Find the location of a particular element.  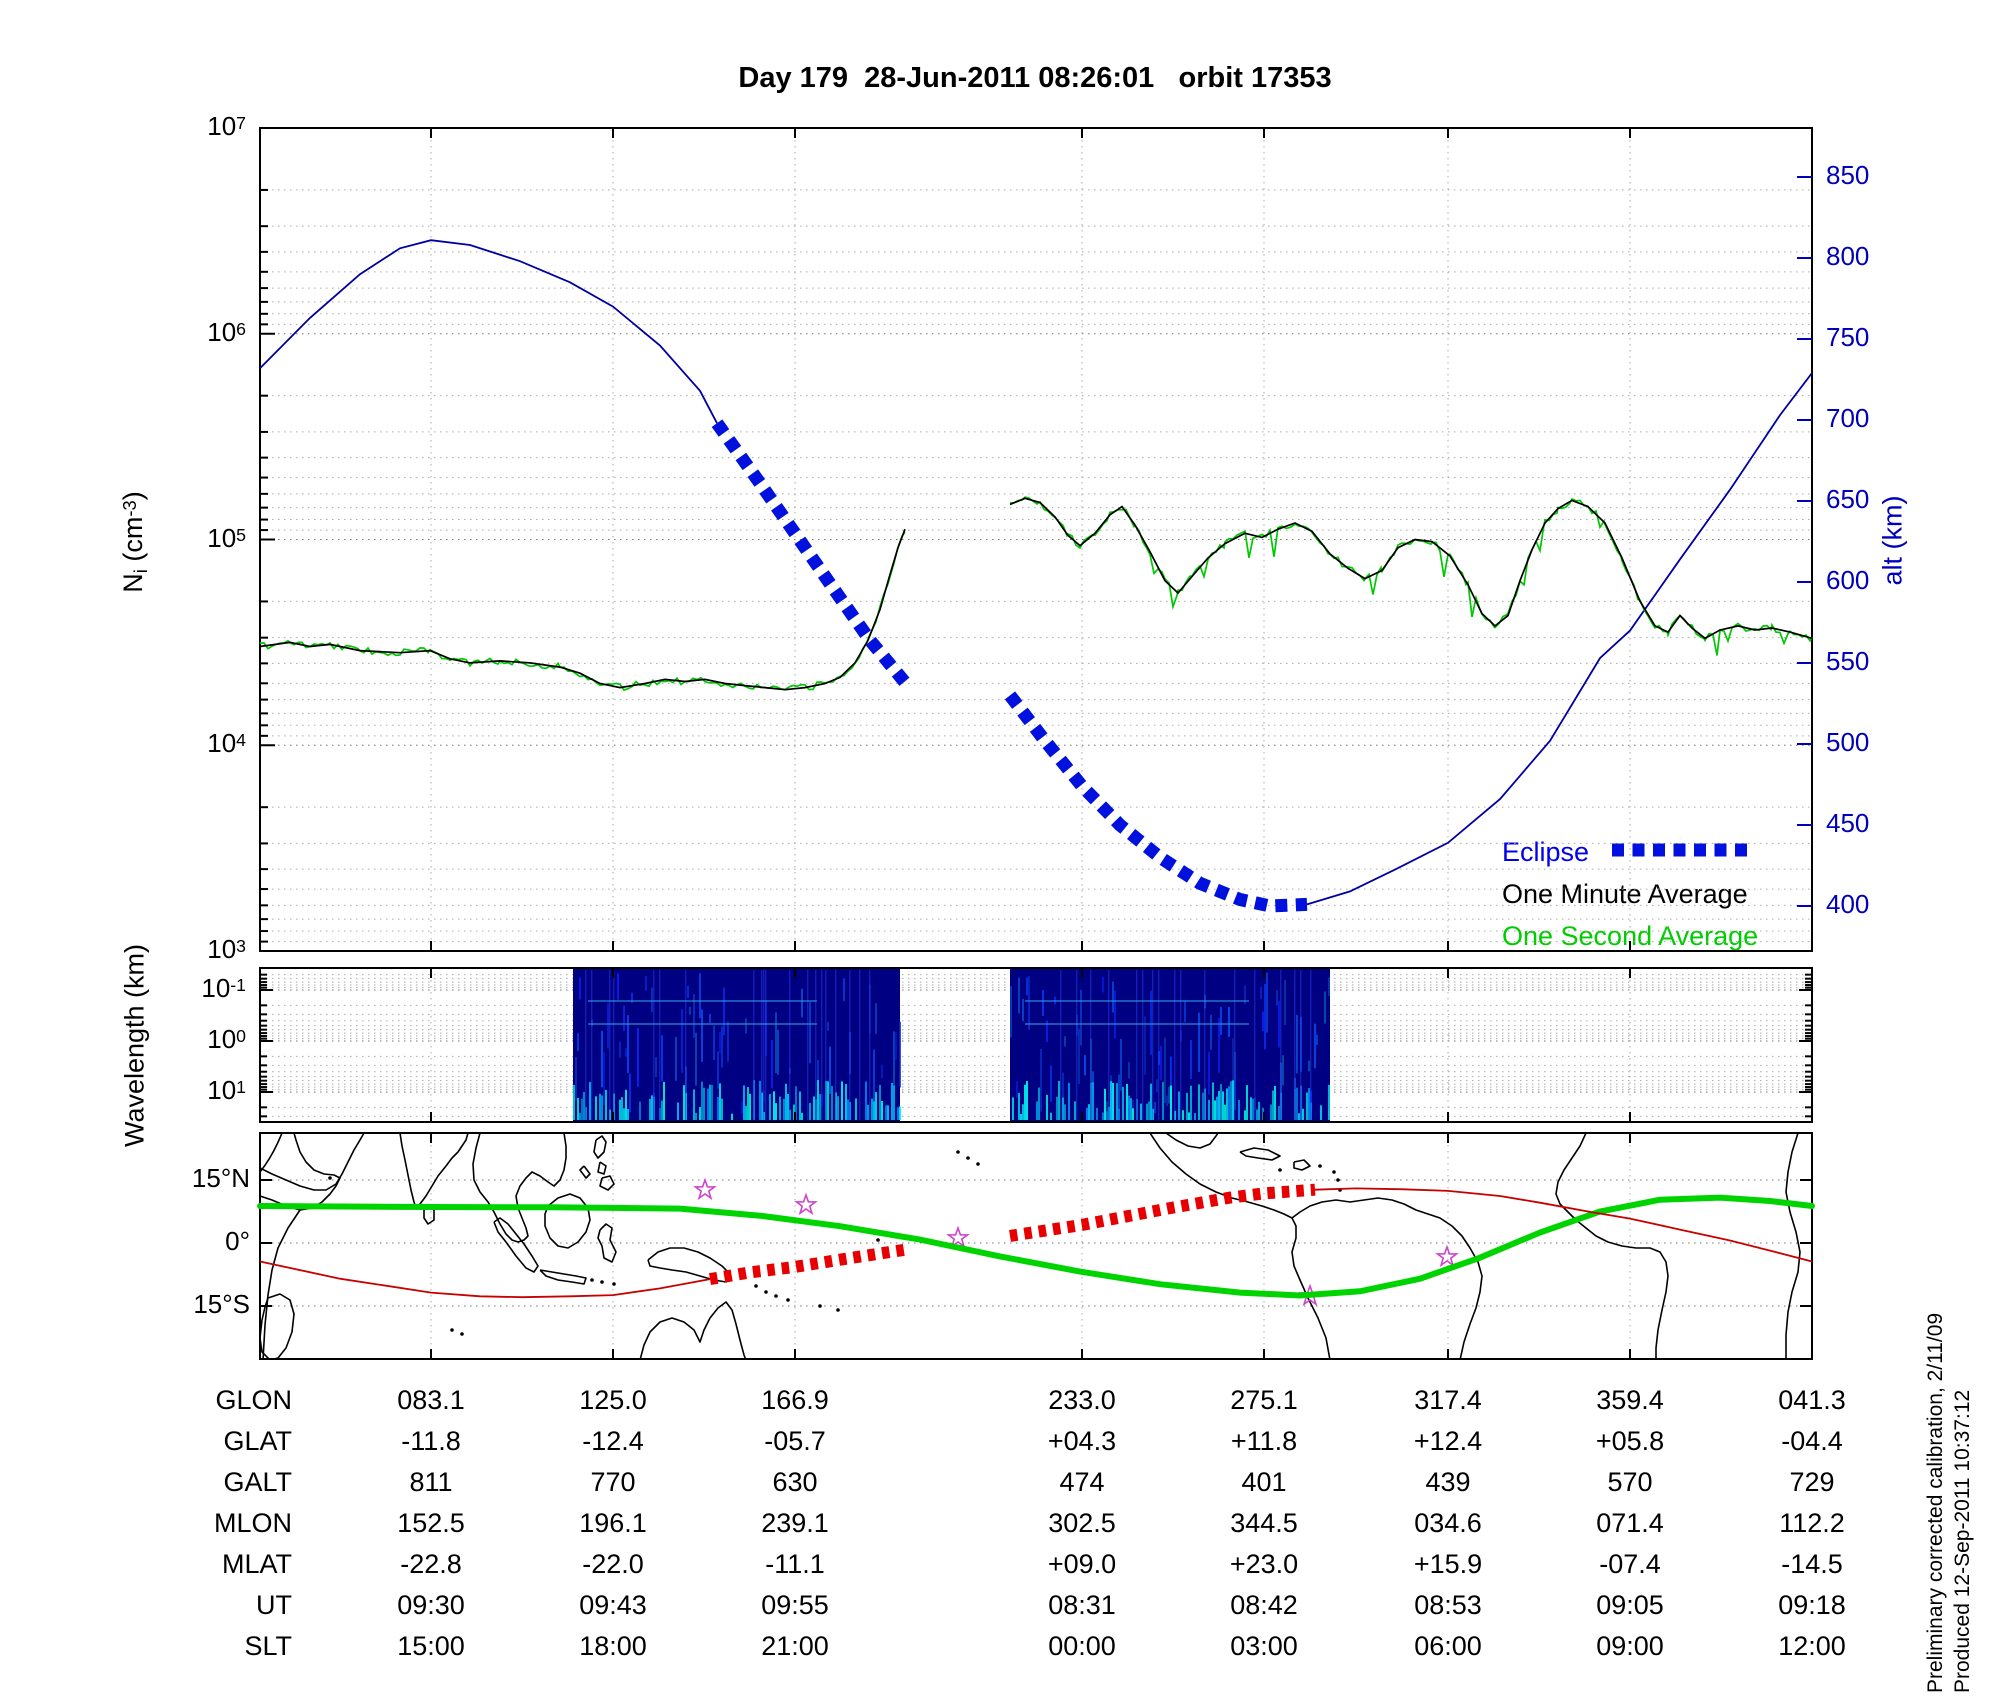

table-cell-glat-0: -11.8 is located at coordinates (431, 1441).